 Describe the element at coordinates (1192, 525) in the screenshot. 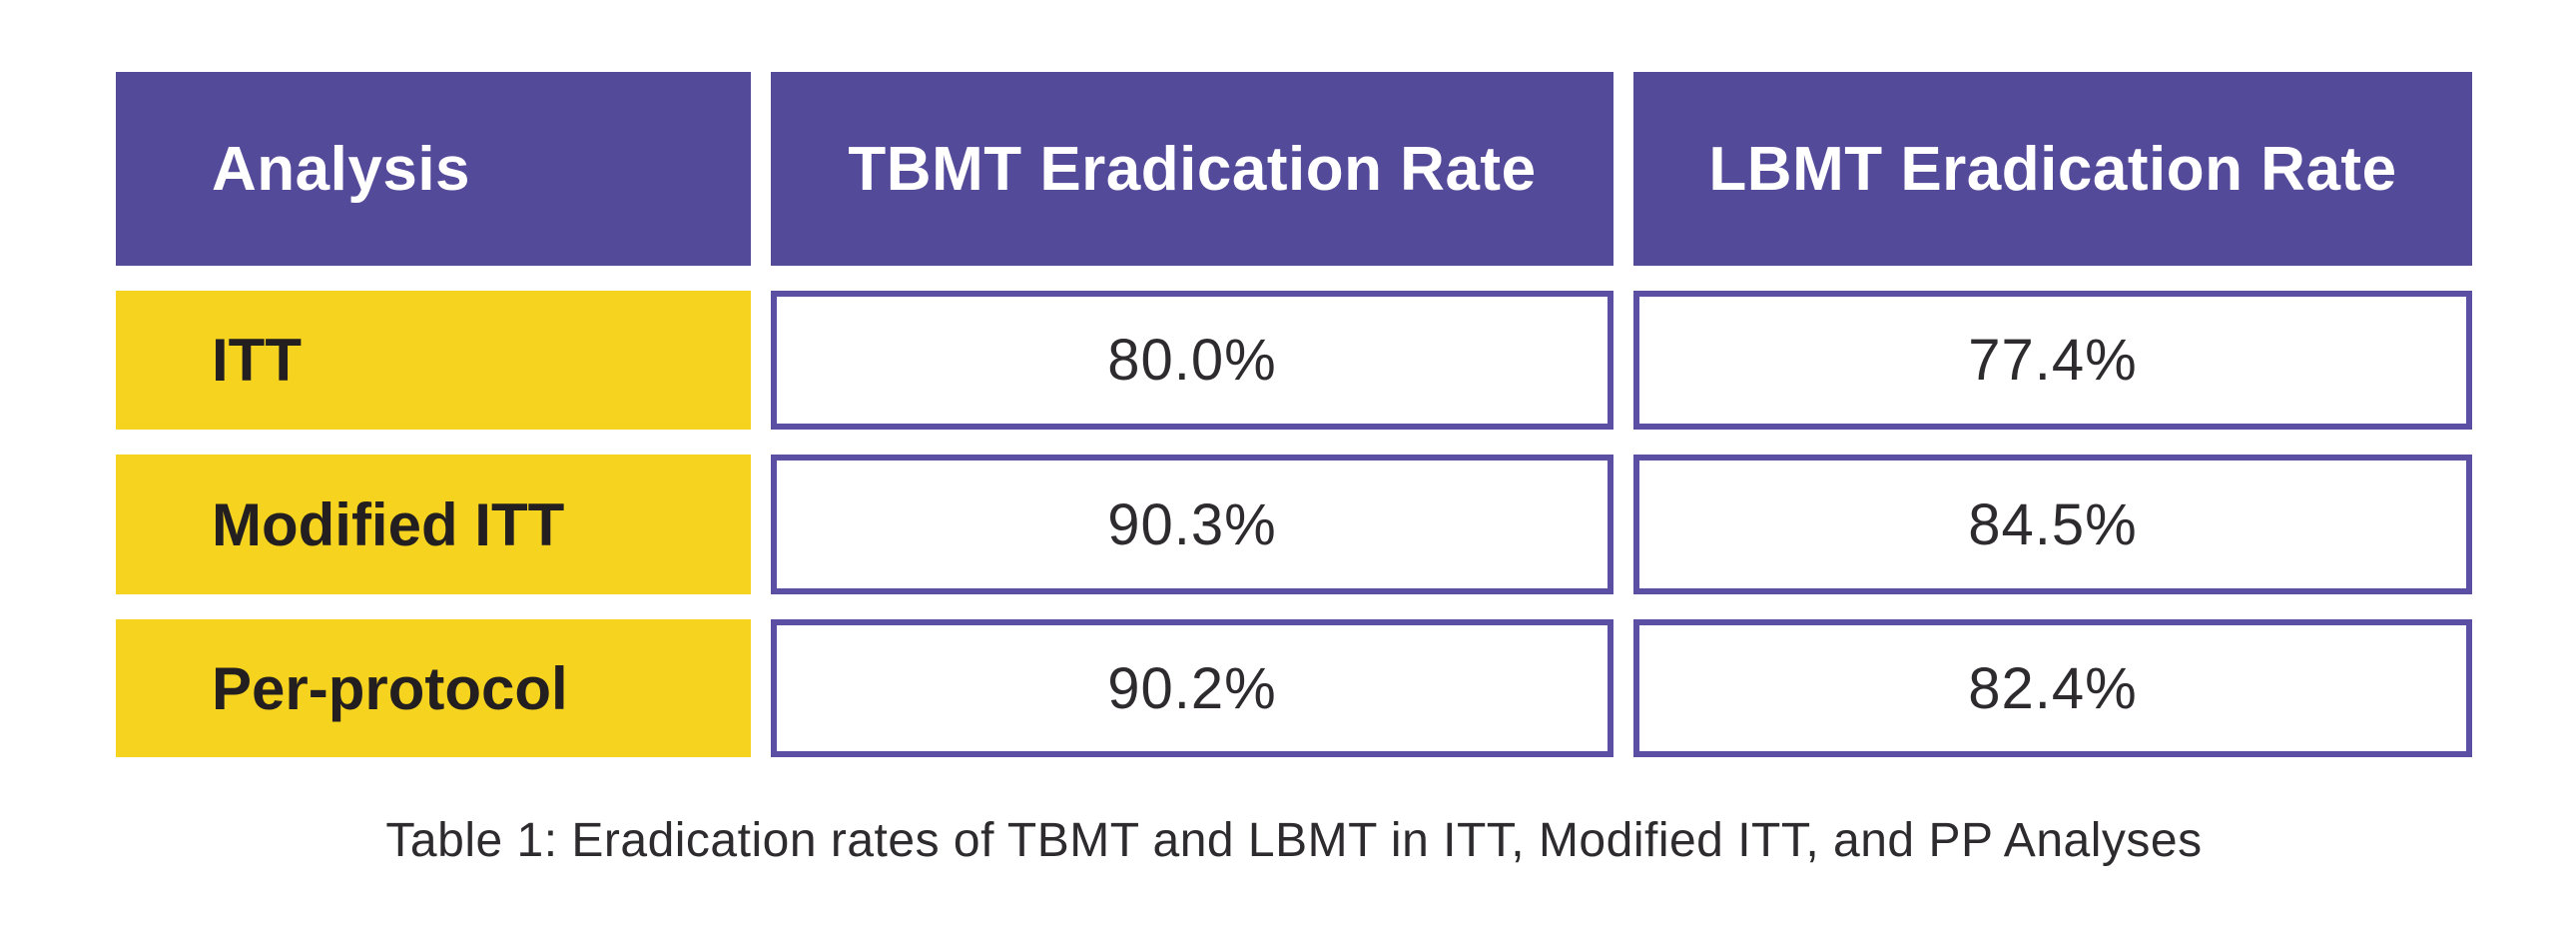

I see `value-cell-modified-itt-tbmt: 90.3%` at that location.